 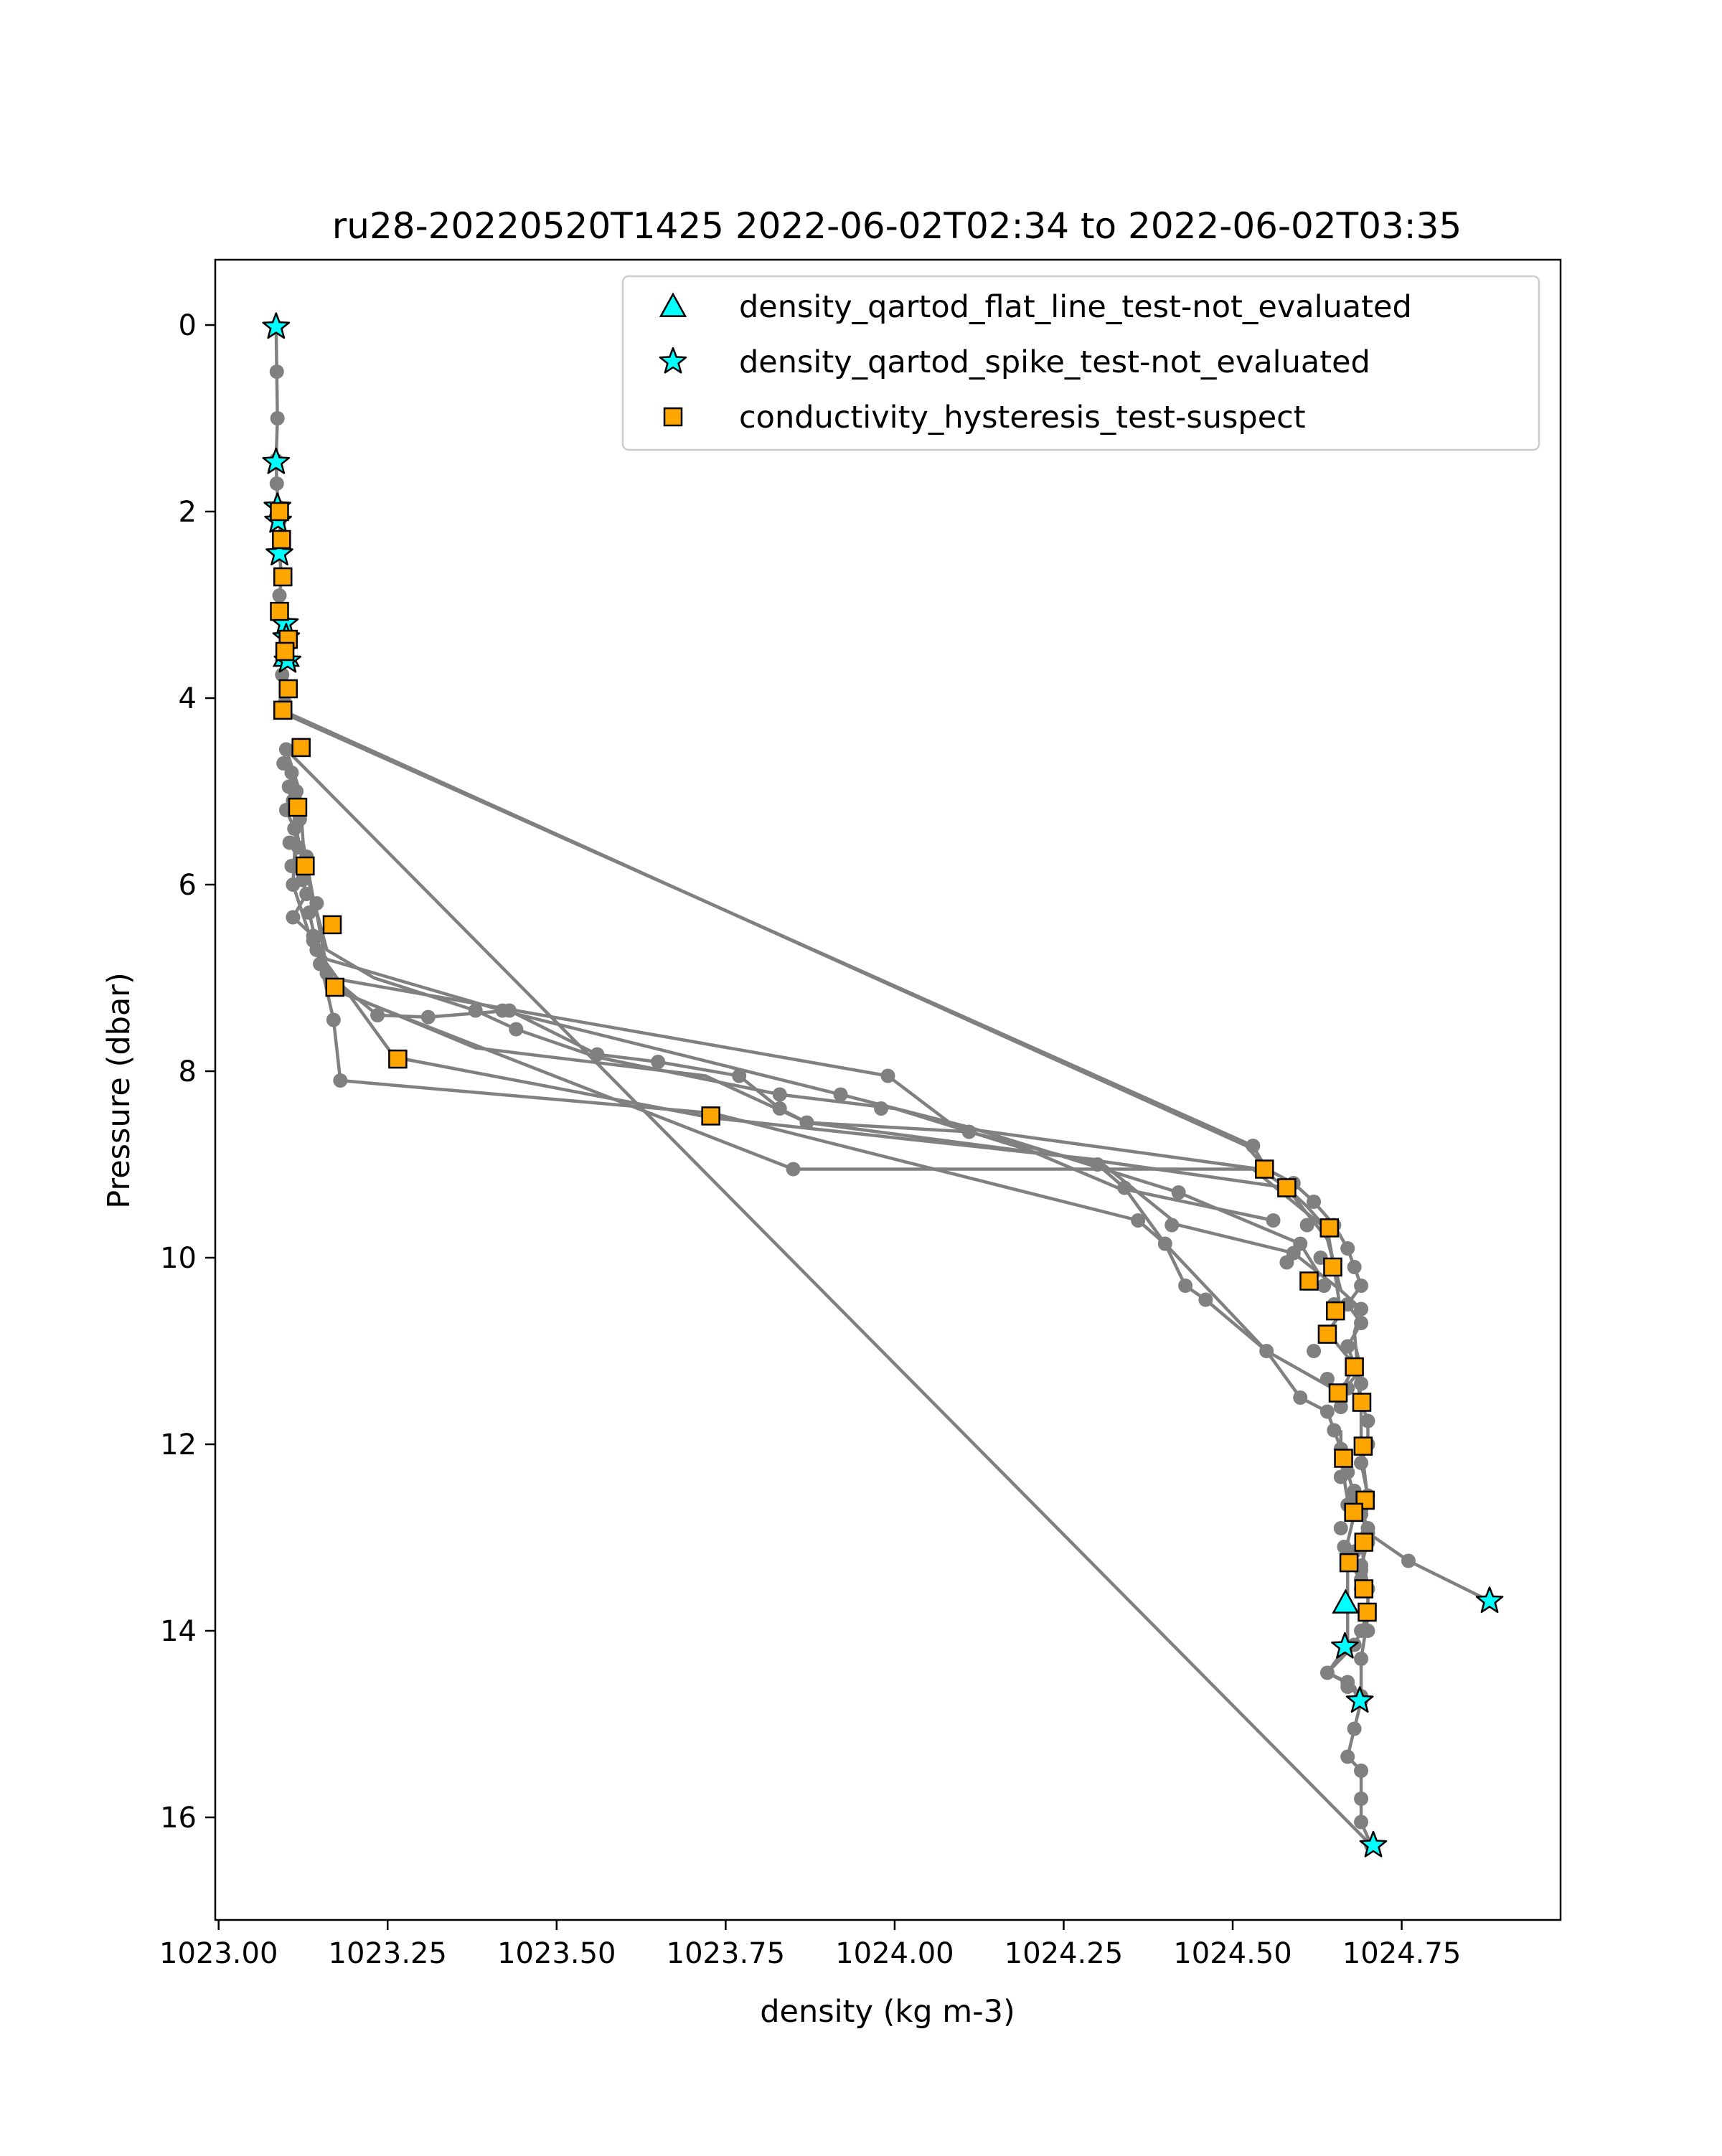 I want to click on y-tick-label: 16, so click(x=179, y=1818).